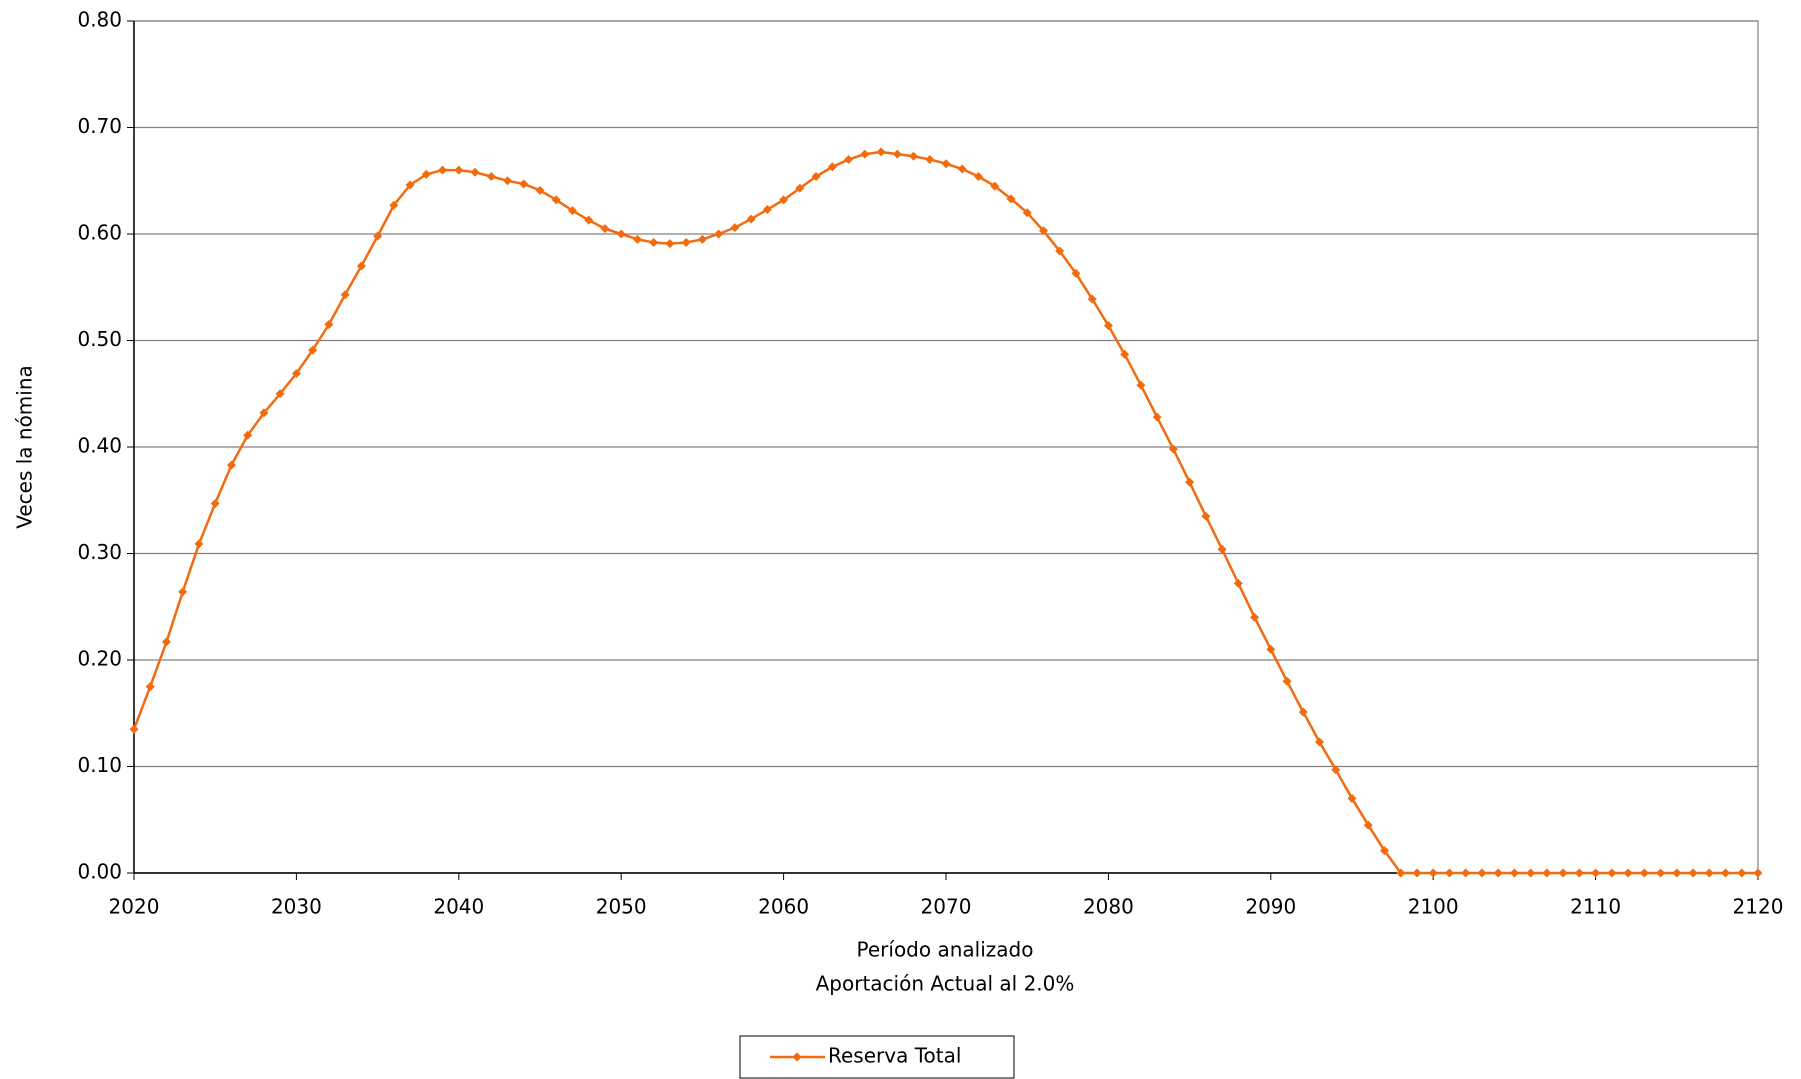  Describe the element at coordinates (99, 126) in the screenshot. I see `y-tick-label: 0.70` at that location.